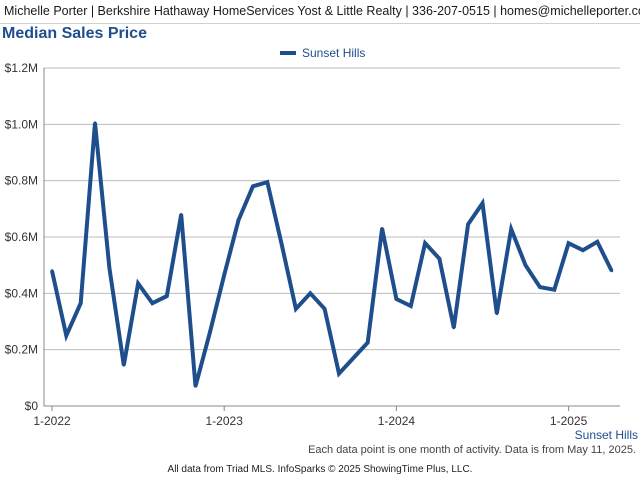  Describe the element at coordinates (288, 53) in the screenshot. I see `legend-swatch` at that location.